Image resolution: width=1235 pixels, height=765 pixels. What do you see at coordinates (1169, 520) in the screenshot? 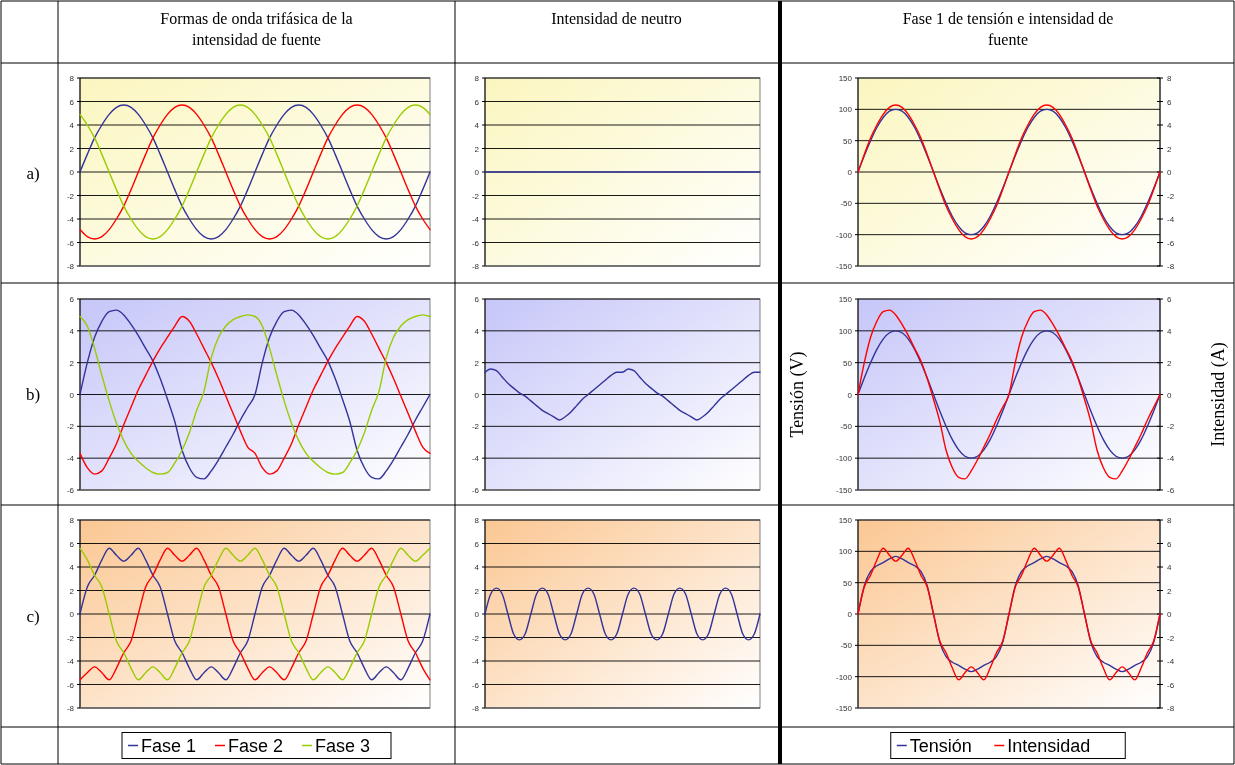
I see `y2-tick-label: 8` at bounding box center [1169, 520].